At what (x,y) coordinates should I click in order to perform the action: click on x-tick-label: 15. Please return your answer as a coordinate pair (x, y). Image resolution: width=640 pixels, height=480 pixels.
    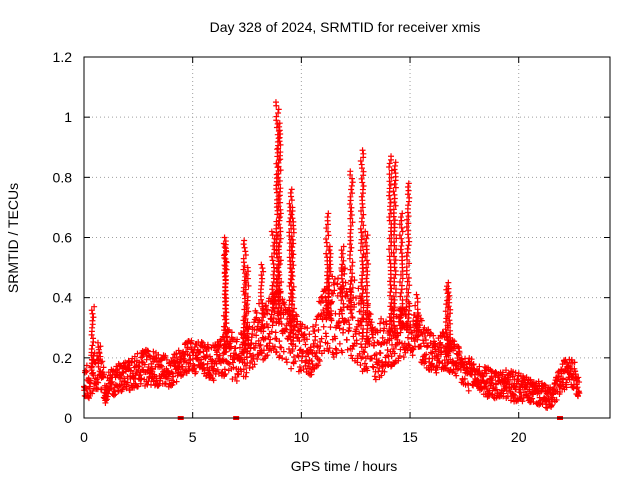
    Looking at the image, I should click on (410, 437).